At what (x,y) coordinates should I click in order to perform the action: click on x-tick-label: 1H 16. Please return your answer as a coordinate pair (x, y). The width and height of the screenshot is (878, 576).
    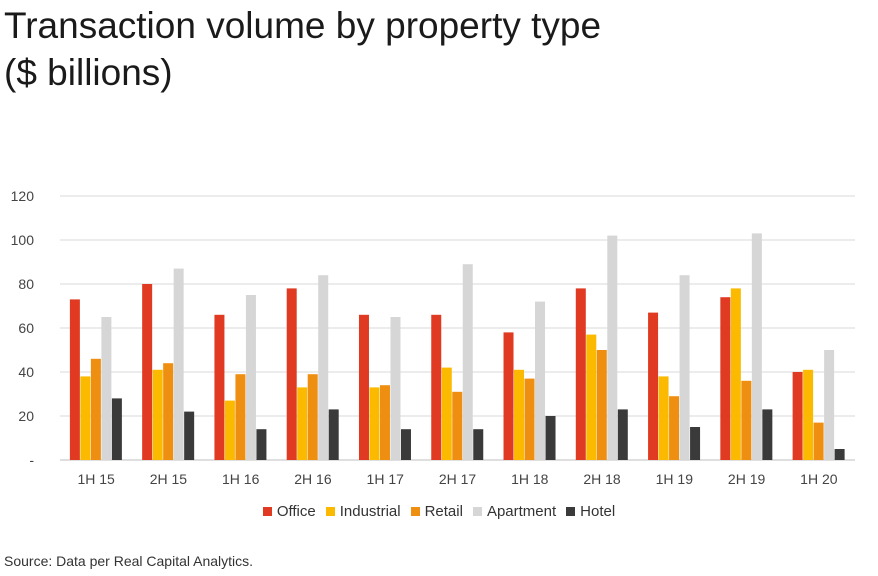
    Looking at the image, I should click on (241, 479).